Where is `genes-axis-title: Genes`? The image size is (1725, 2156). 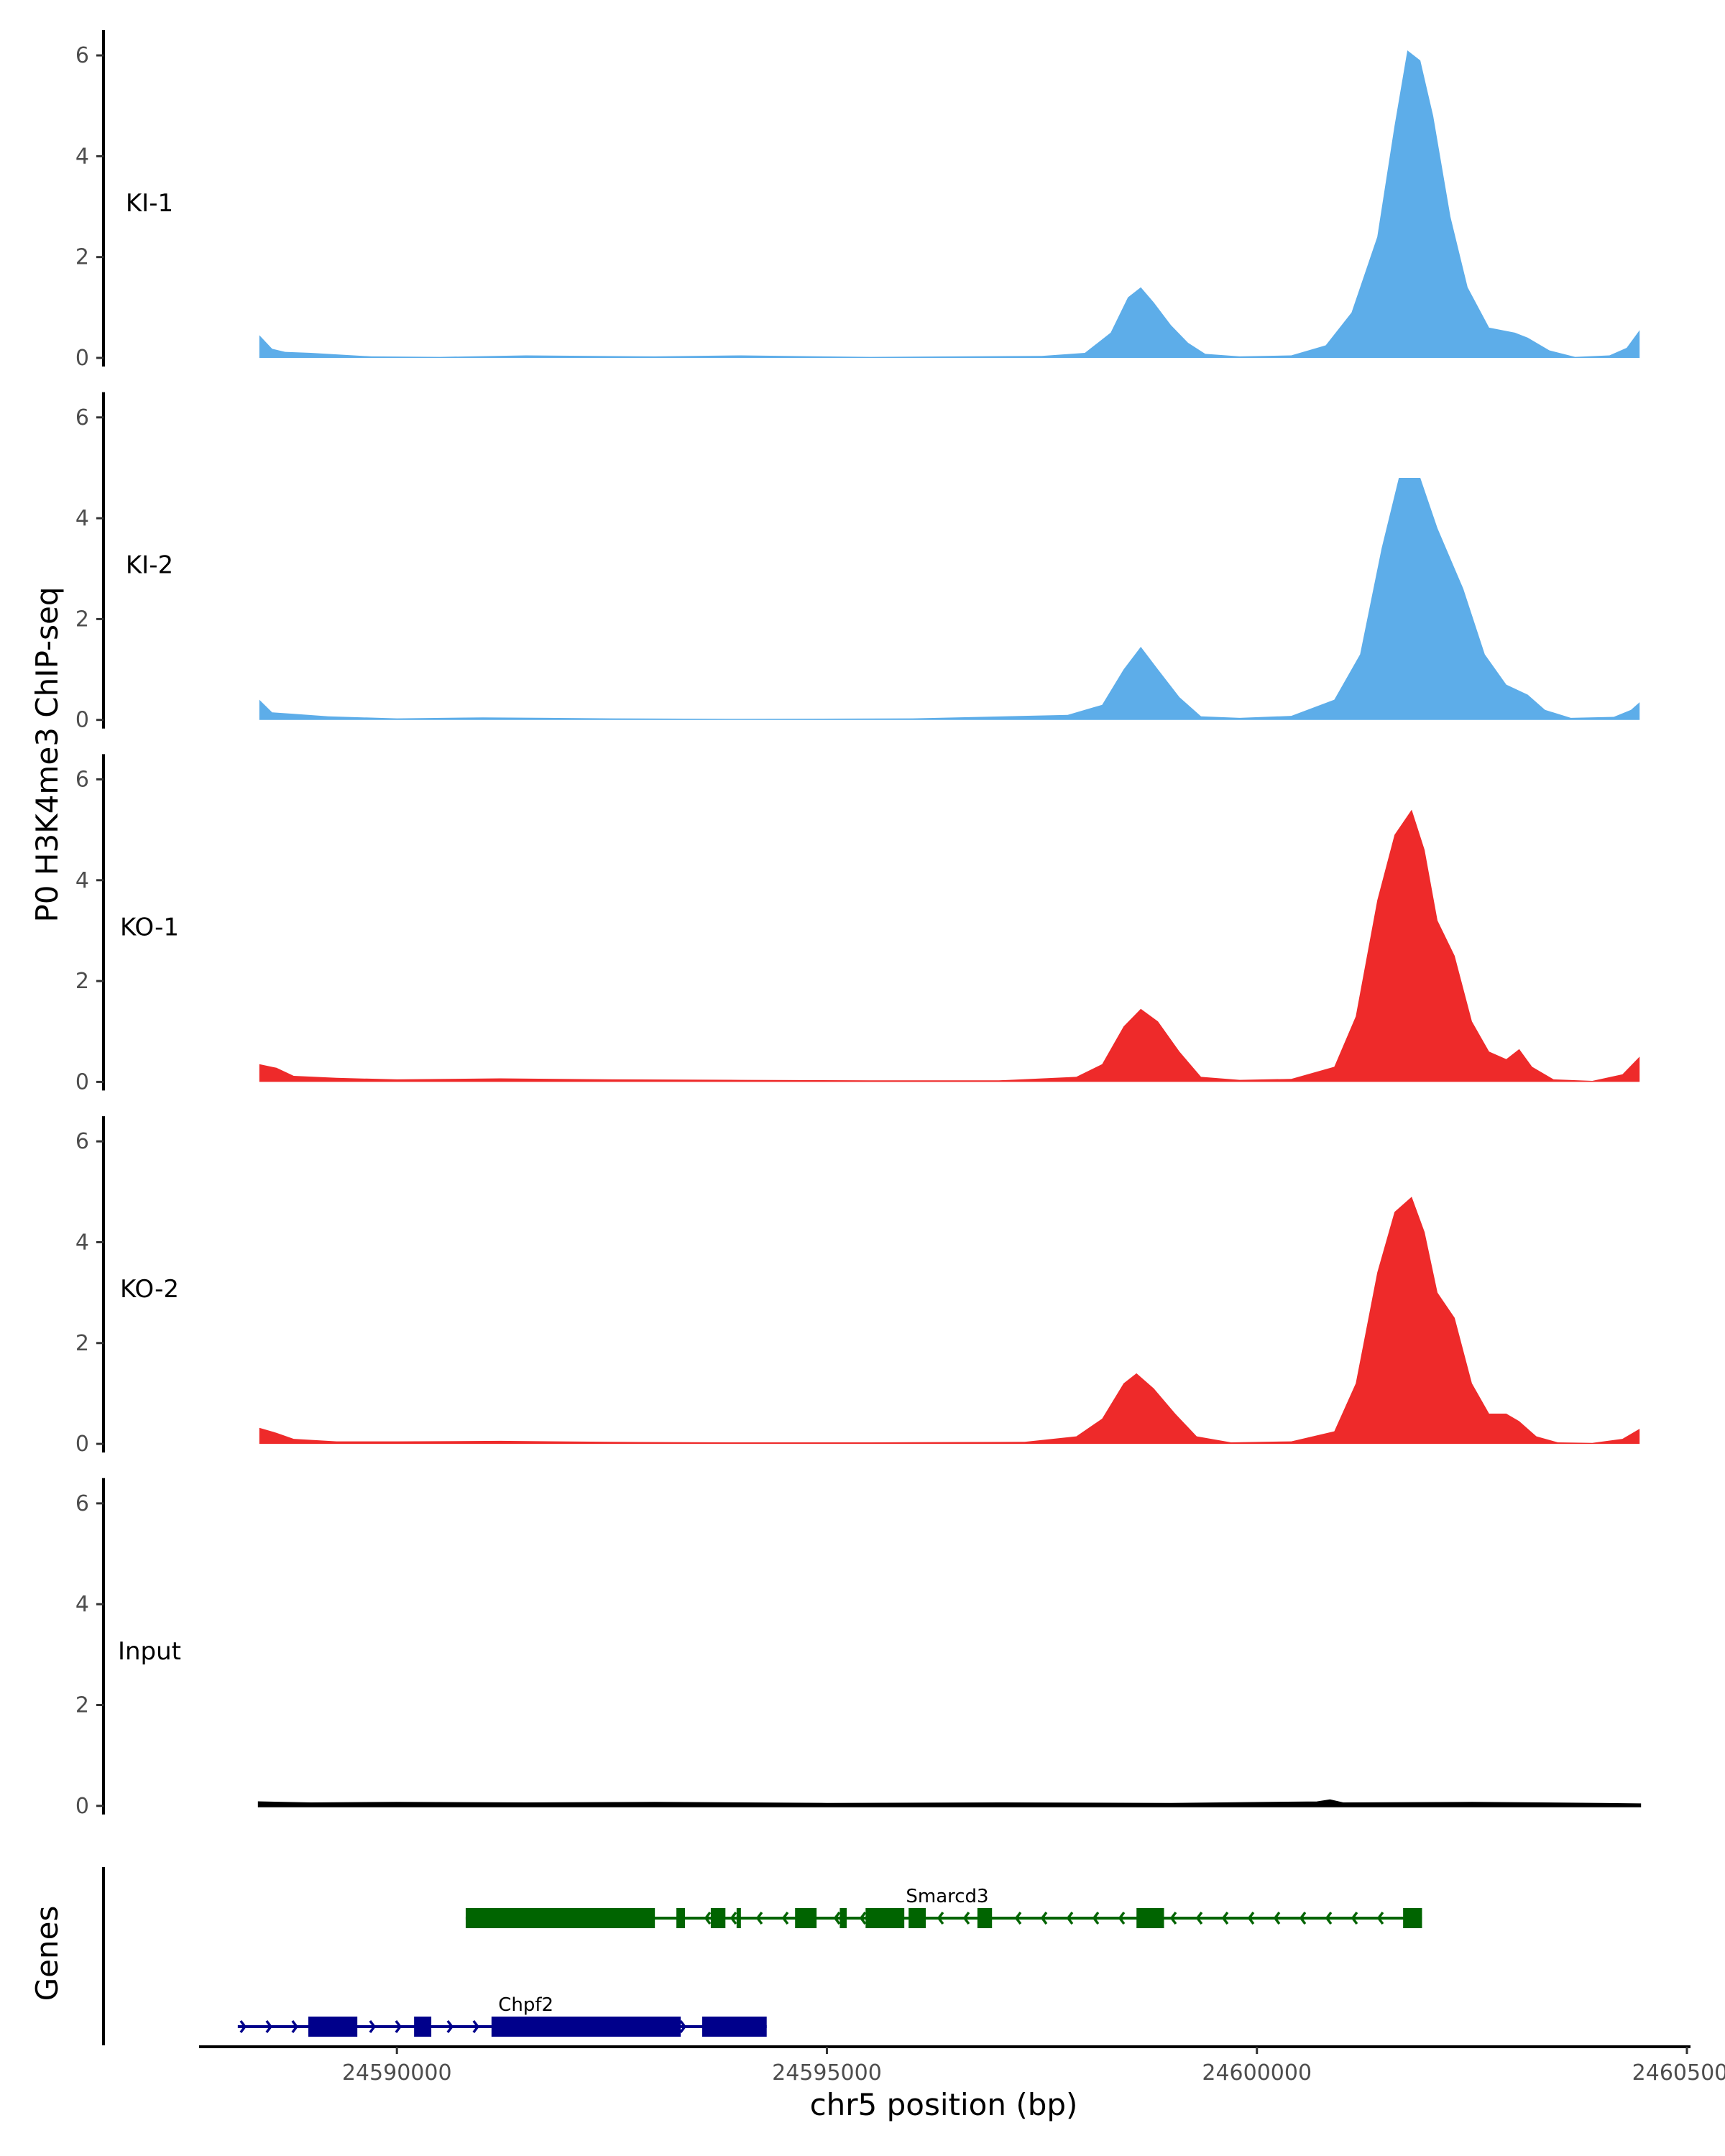
genes-axis-title: Genes is located at coordinates (47, 1953).